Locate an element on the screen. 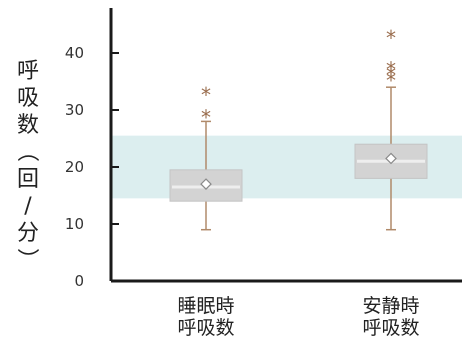 The width and height of the screenshot is (464, 344). y-tick-label: 0 is located at coordinates (79, 281).